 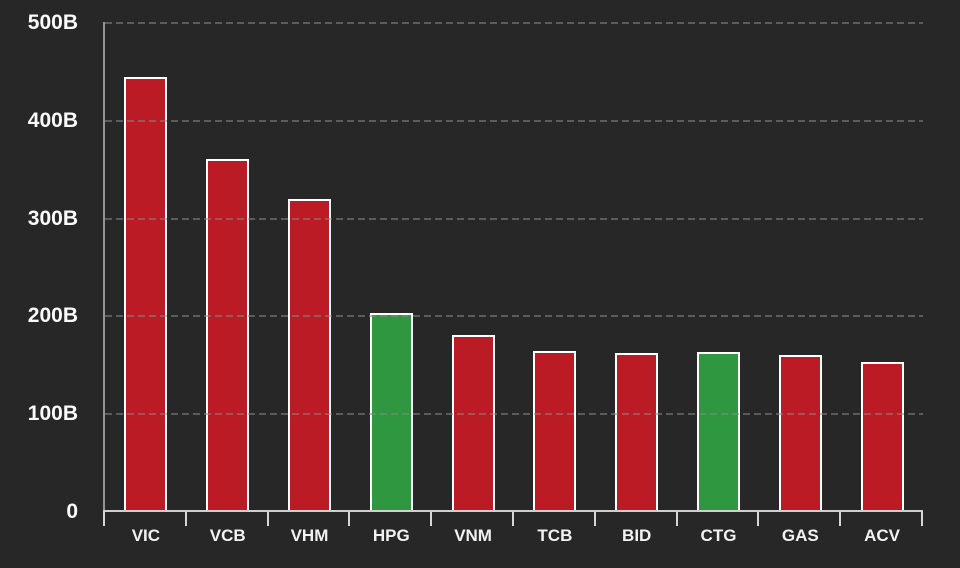 I want to click on x-axis-label-VHM: VHM, so click(x=309, y=535).